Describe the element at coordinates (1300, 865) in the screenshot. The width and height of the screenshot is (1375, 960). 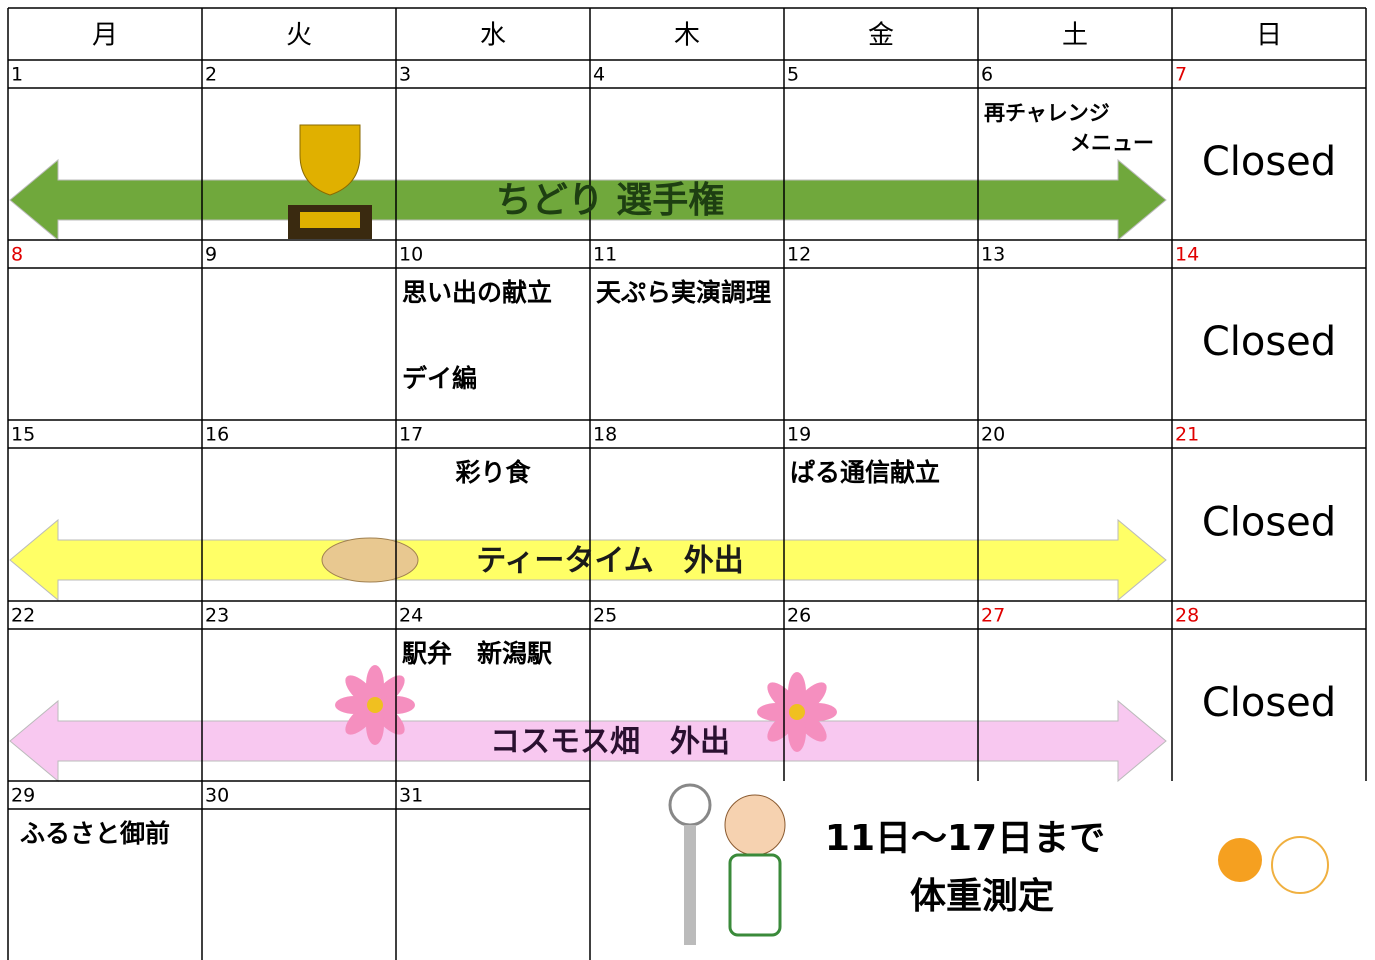
I see `bird-icon` at that location.